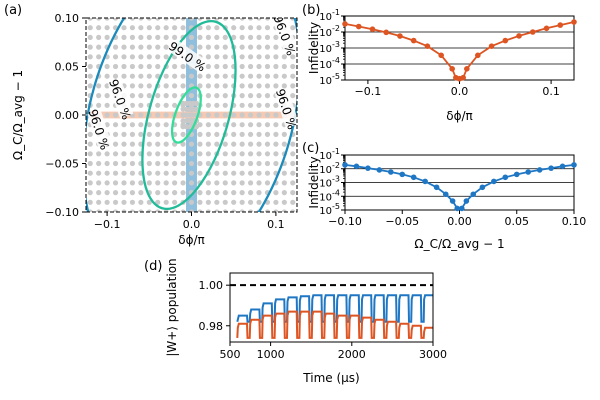 The height and width of the screenshot is (400, 600). Describe the element at coordinates (345, 221) in the screenshot. I see `x-tick-label: −0.10` at that location.